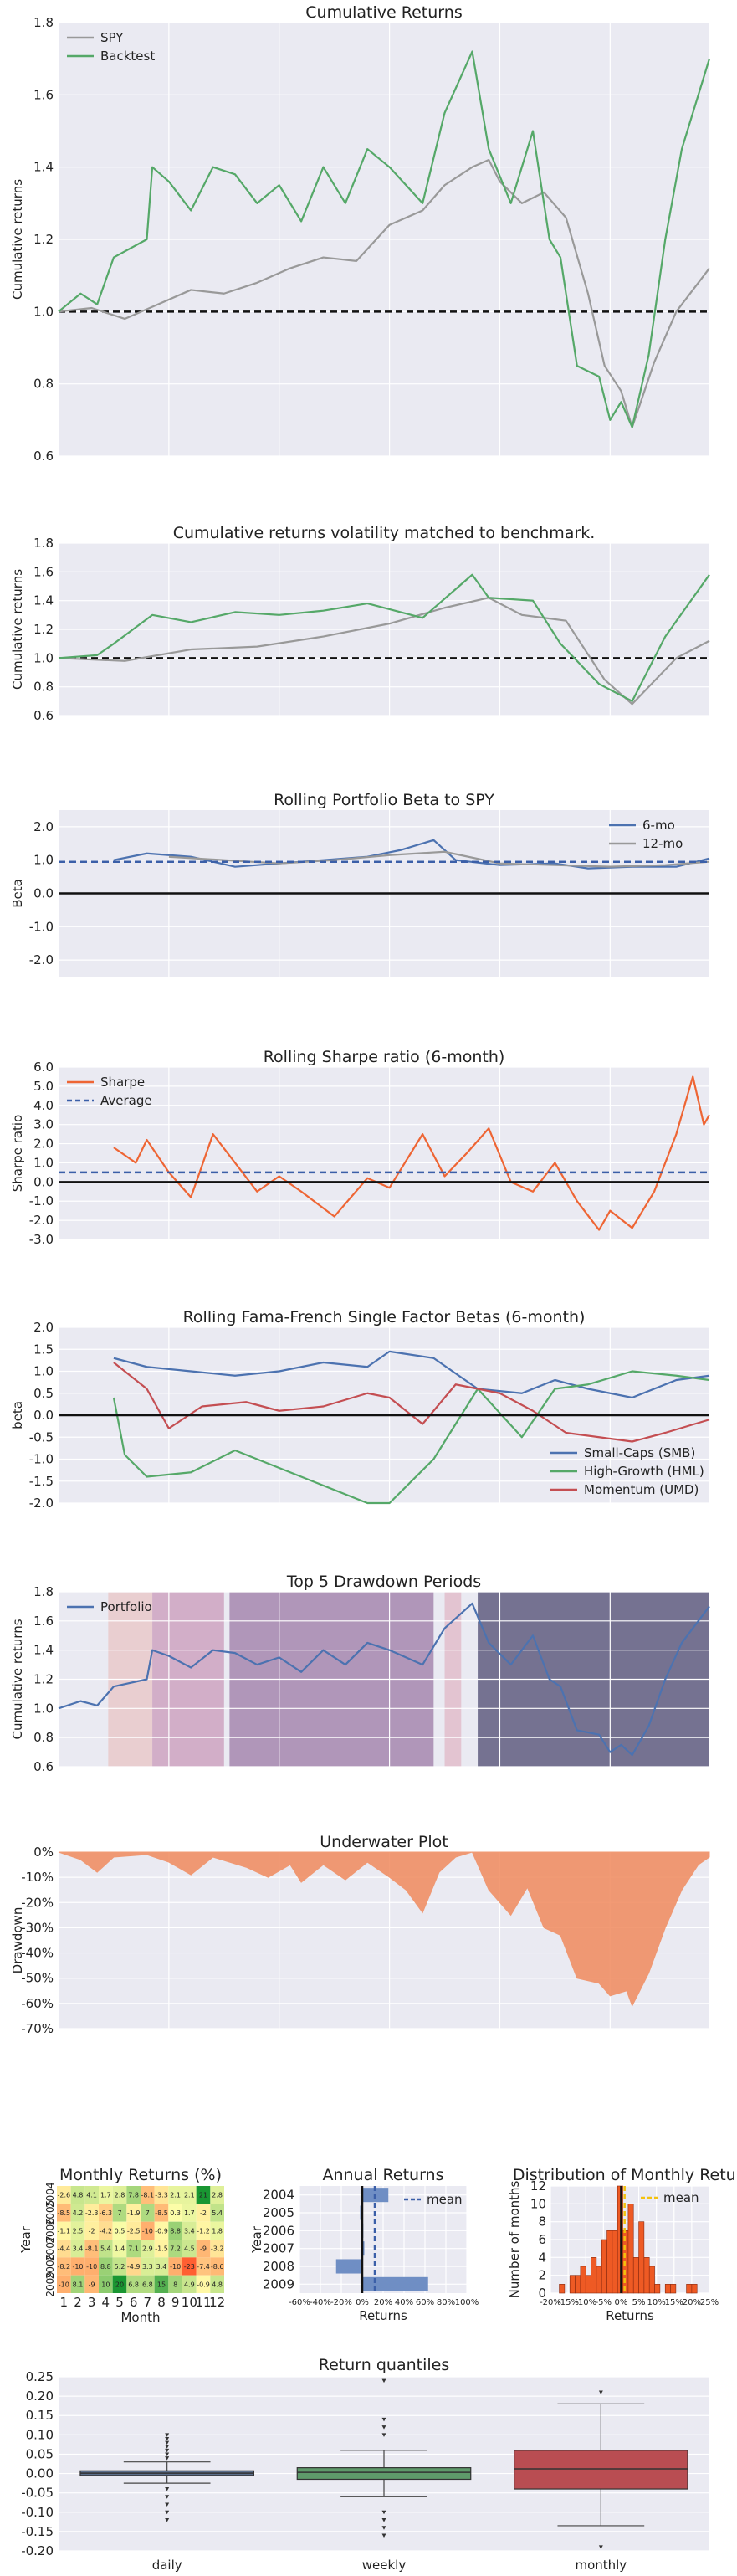  Describe the element at coordinates (161, 2231) in the screenshot. I see `heatmap-cell-label: -0.9` at that location.